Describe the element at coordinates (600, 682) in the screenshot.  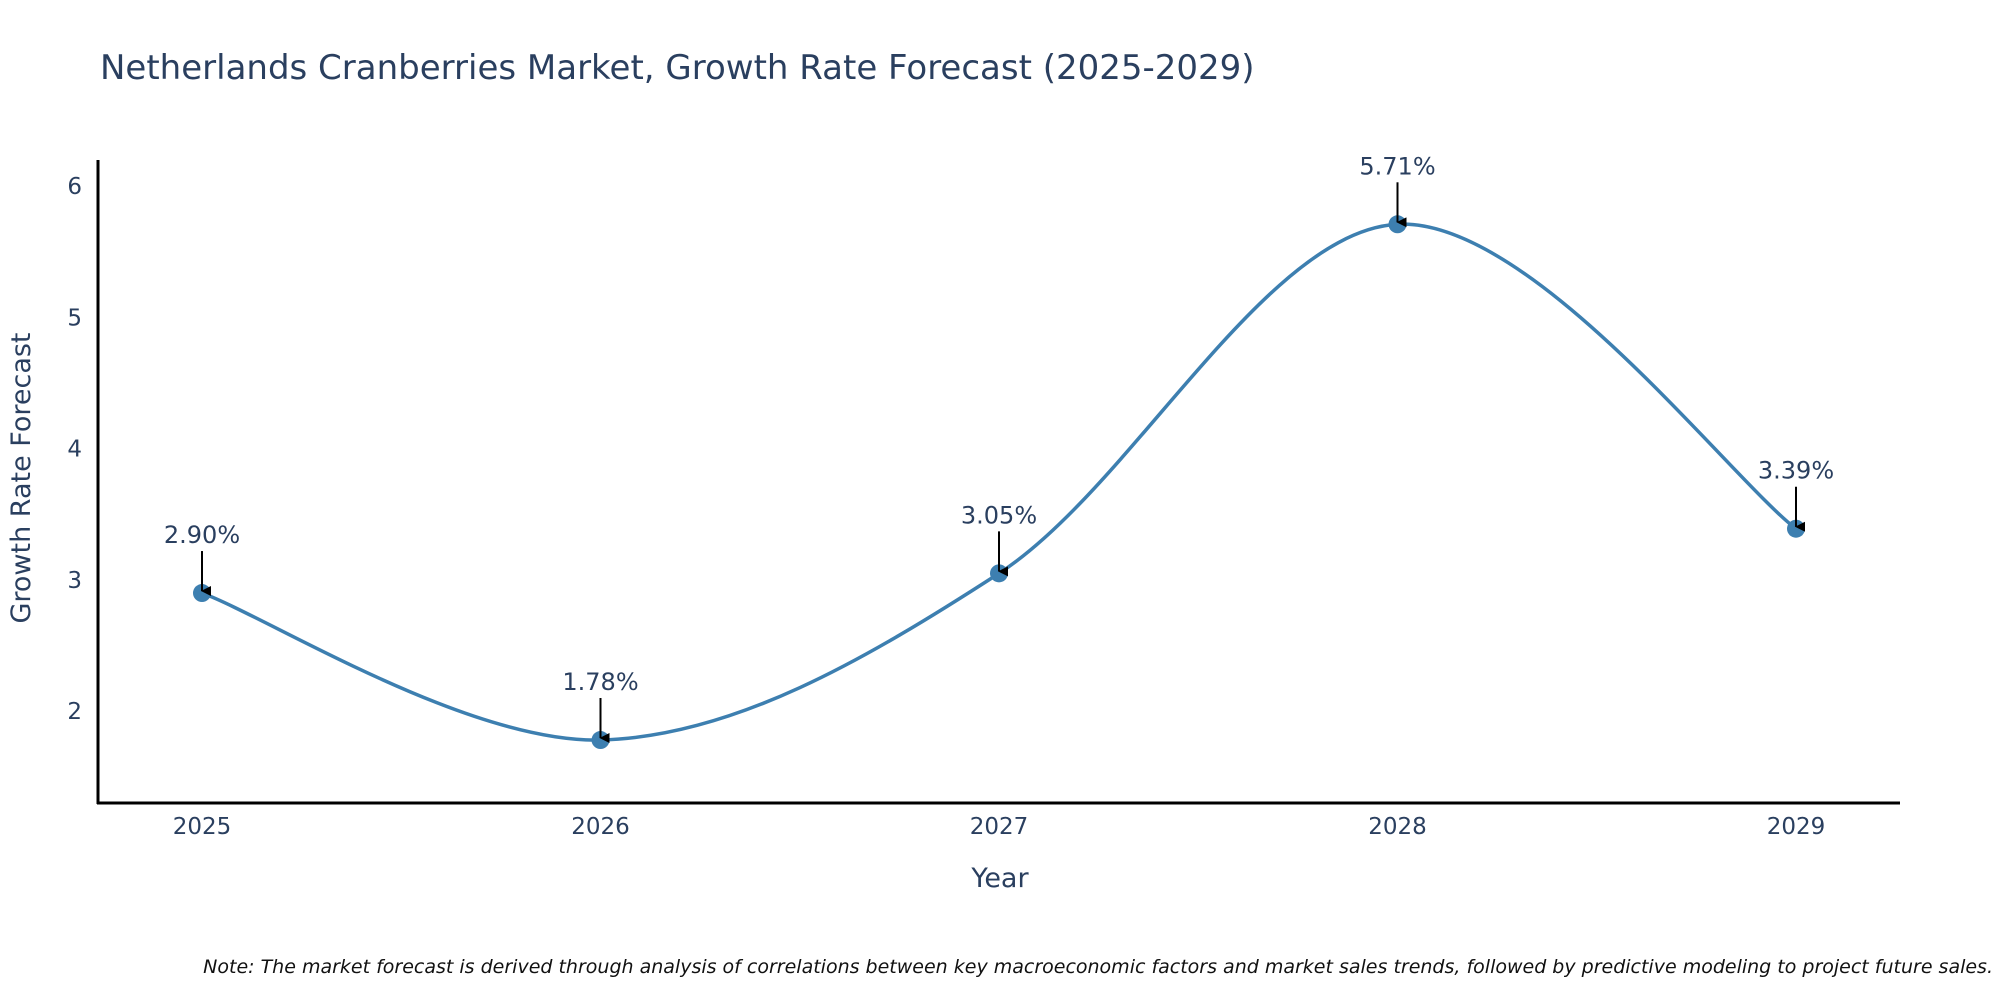
I see `data-label: 1.78%` at that location.